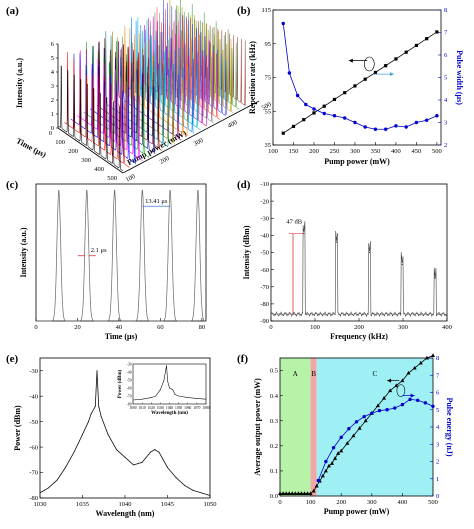 The height and width of the screenshot is (529, 474). What do you see at coordinates (129, 396) in the screenshot?
I see `e-inset-y-tick-label: -70` at bounding box center [129, 396].